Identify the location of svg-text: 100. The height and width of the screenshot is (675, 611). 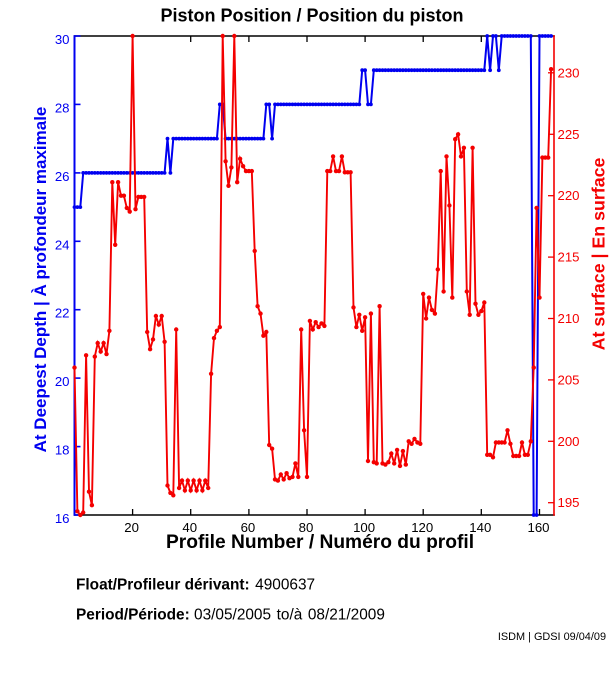
(364, 527).